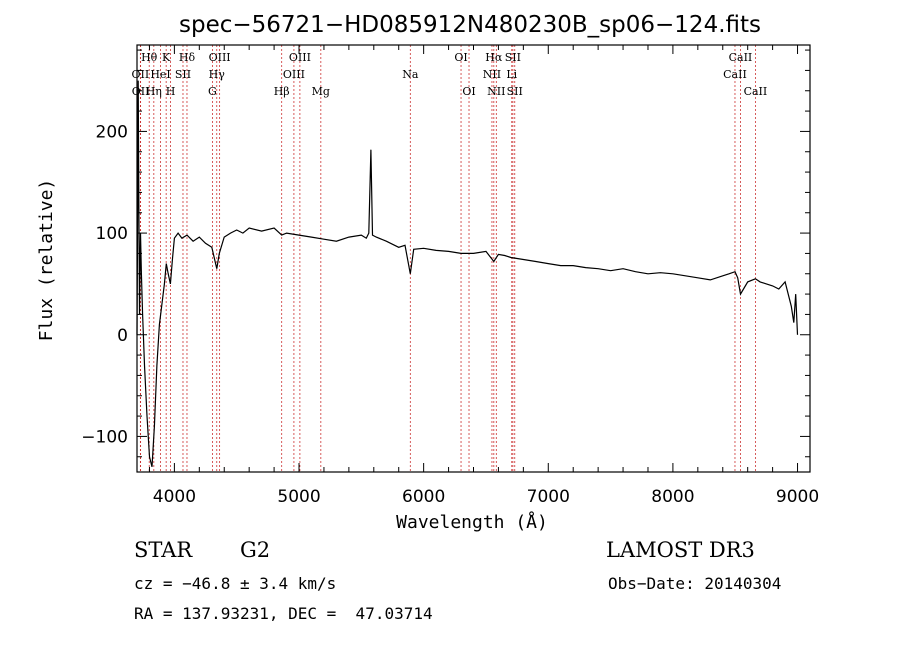  Describe the element at coordinates (112, 132) in the screenshot. I see `y-tick-label: 200` at that location.